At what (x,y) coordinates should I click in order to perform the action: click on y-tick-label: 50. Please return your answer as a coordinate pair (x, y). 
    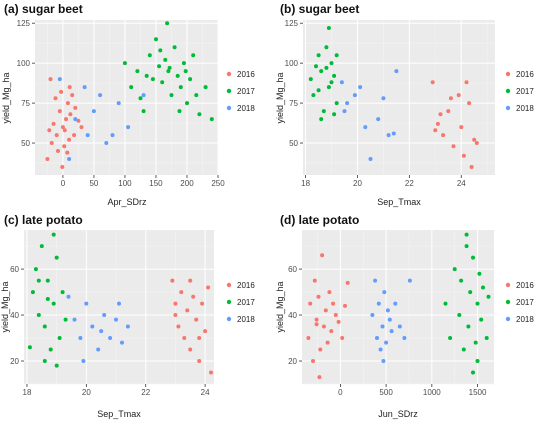
    Looking at the image, I should click on (293, 143).